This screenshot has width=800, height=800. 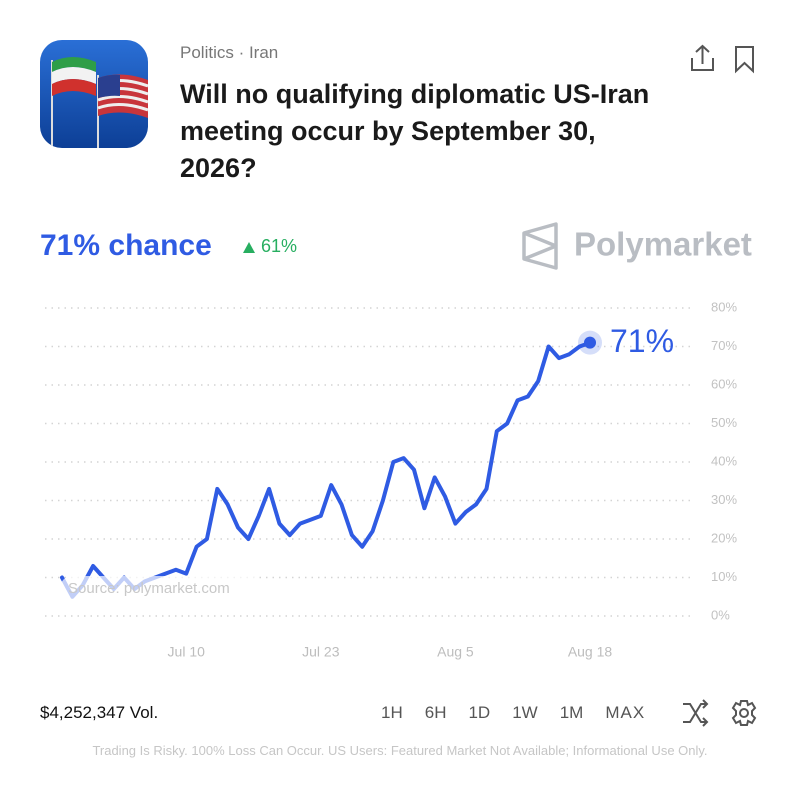 I want to click on y-tick-label: 30%, so click(x=724, y=499).